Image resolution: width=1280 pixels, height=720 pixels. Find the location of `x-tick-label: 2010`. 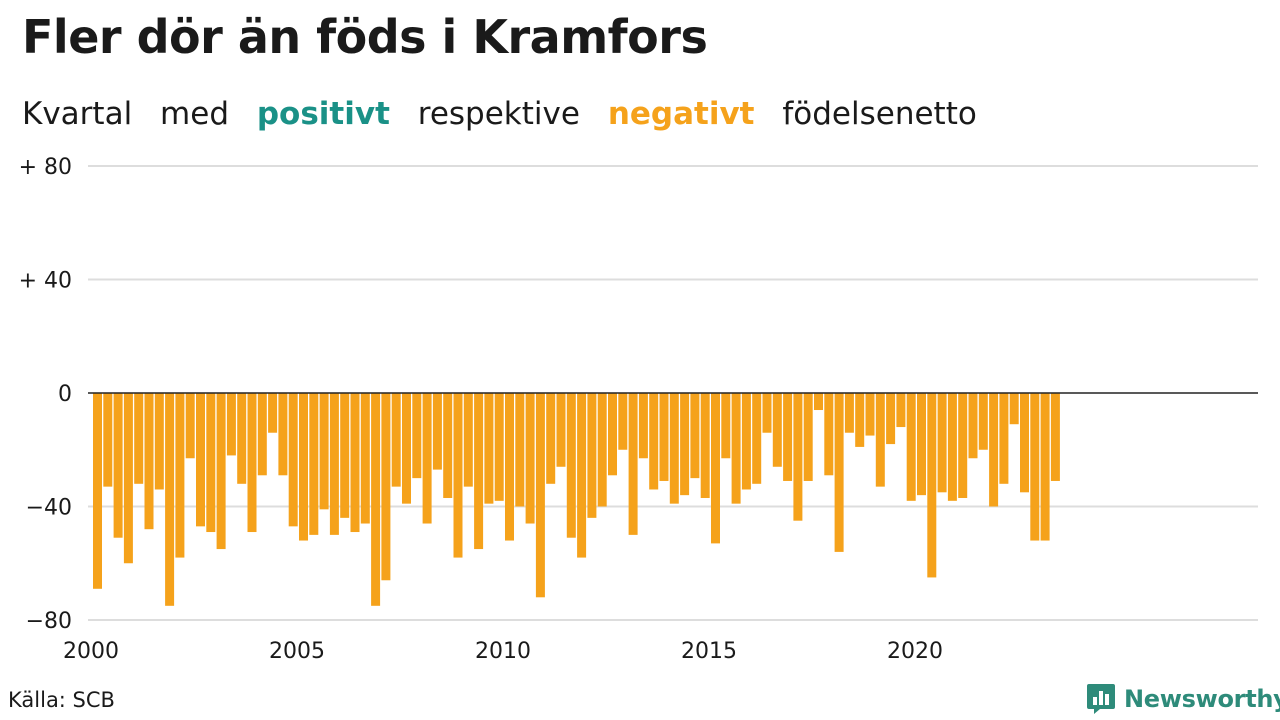

x-tick-label: 2010 is located at coordinates (503, 651).